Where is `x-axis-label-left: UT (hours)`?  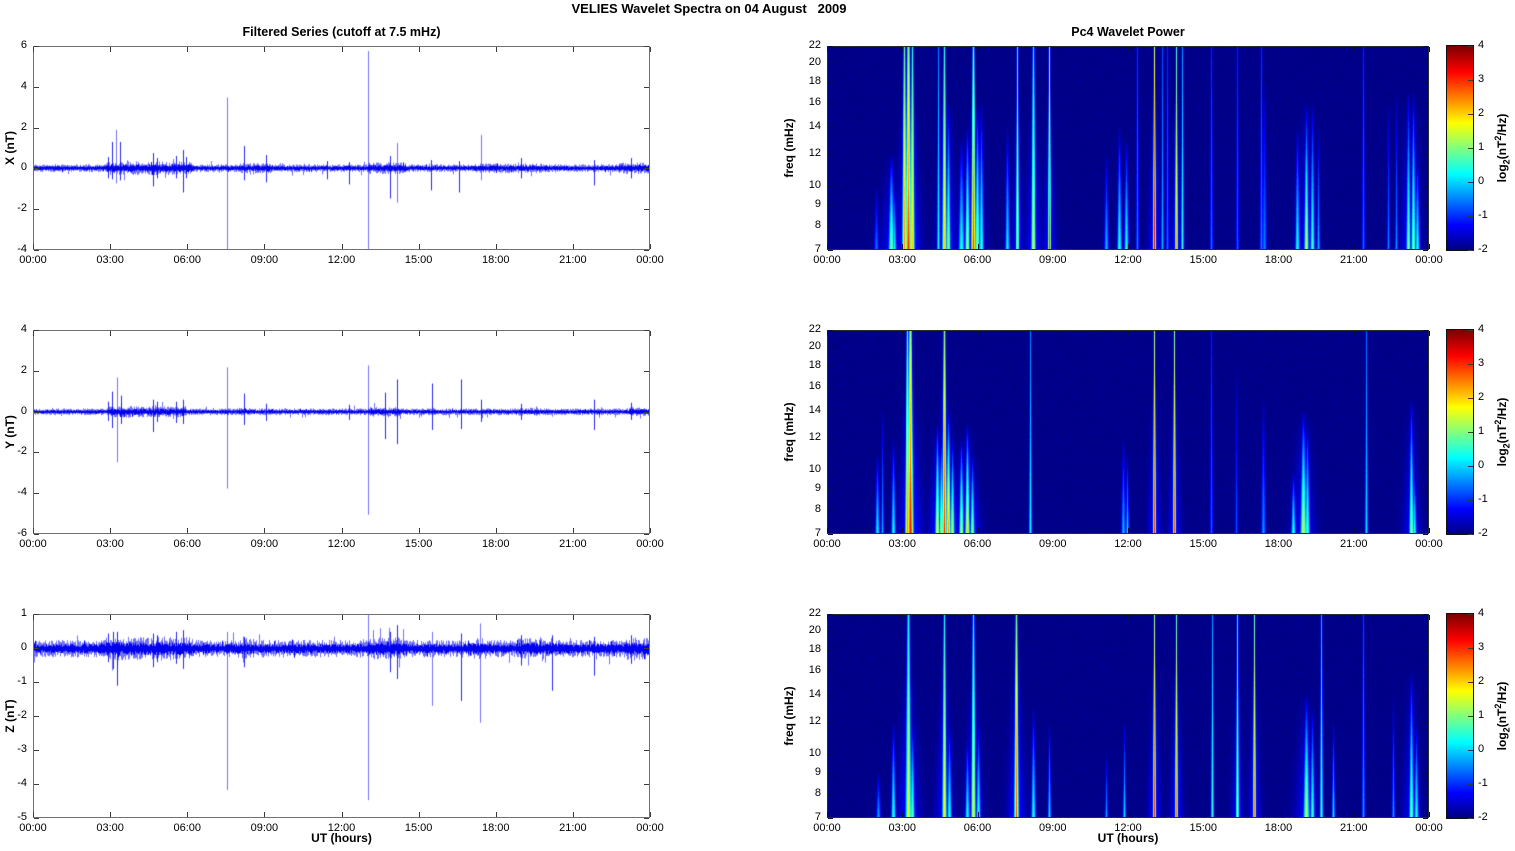 x-axis-label-left: UT (hours) is located at coordinates (341, 838).